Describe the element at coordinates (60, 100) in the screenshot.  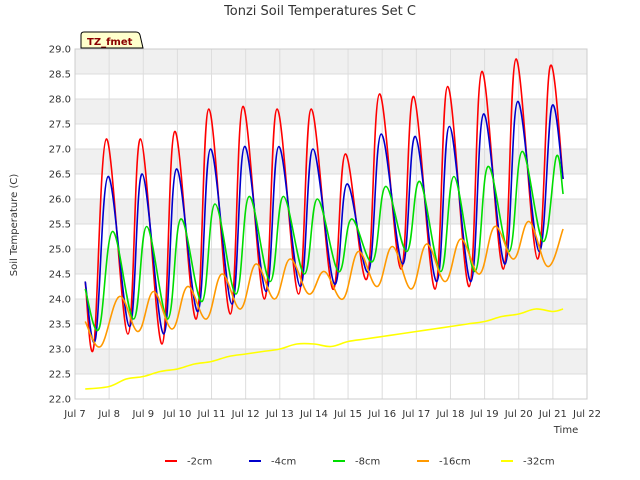
I see `y-tick-label: 28.0` at that location.